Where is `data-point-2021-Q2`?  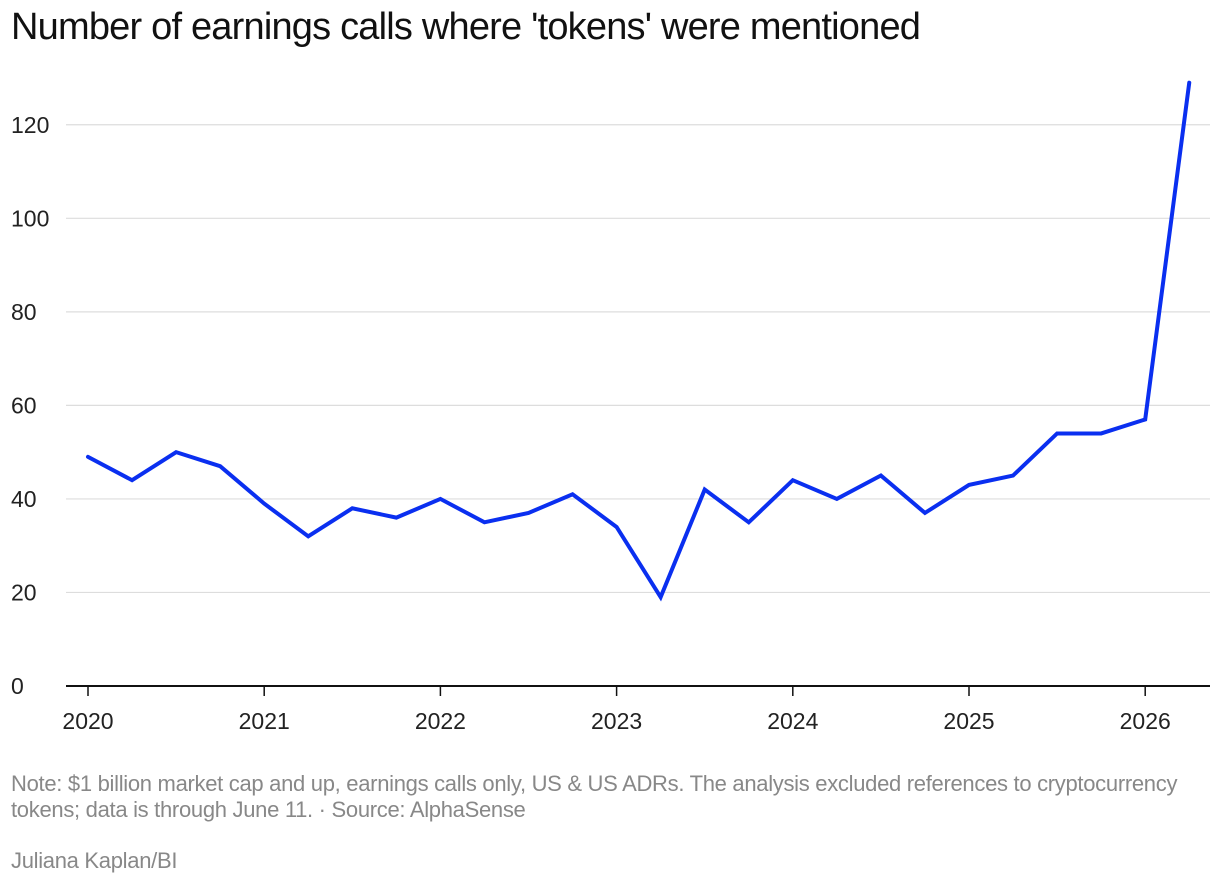
data-point-2021-Q2 is located at coordinates (308, 536).